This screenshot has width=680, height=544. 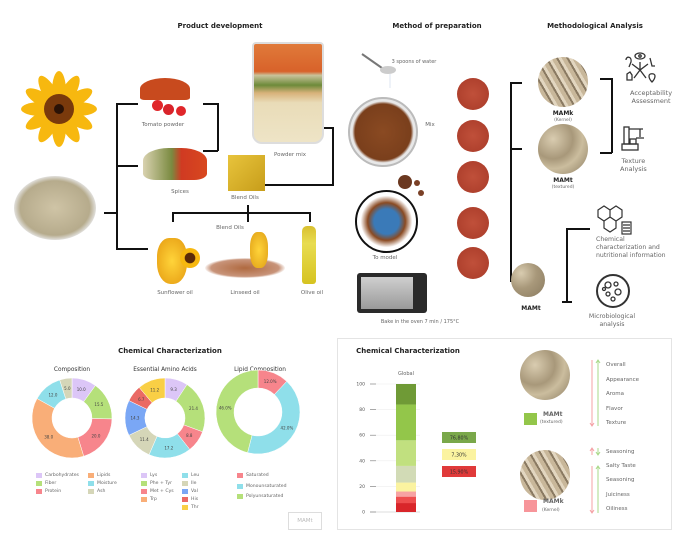 What do you see at coordinates (563, 120) in the screenshot?
I see `mamk-sub-label: (Kernel)` at bounding box center [563, 120].